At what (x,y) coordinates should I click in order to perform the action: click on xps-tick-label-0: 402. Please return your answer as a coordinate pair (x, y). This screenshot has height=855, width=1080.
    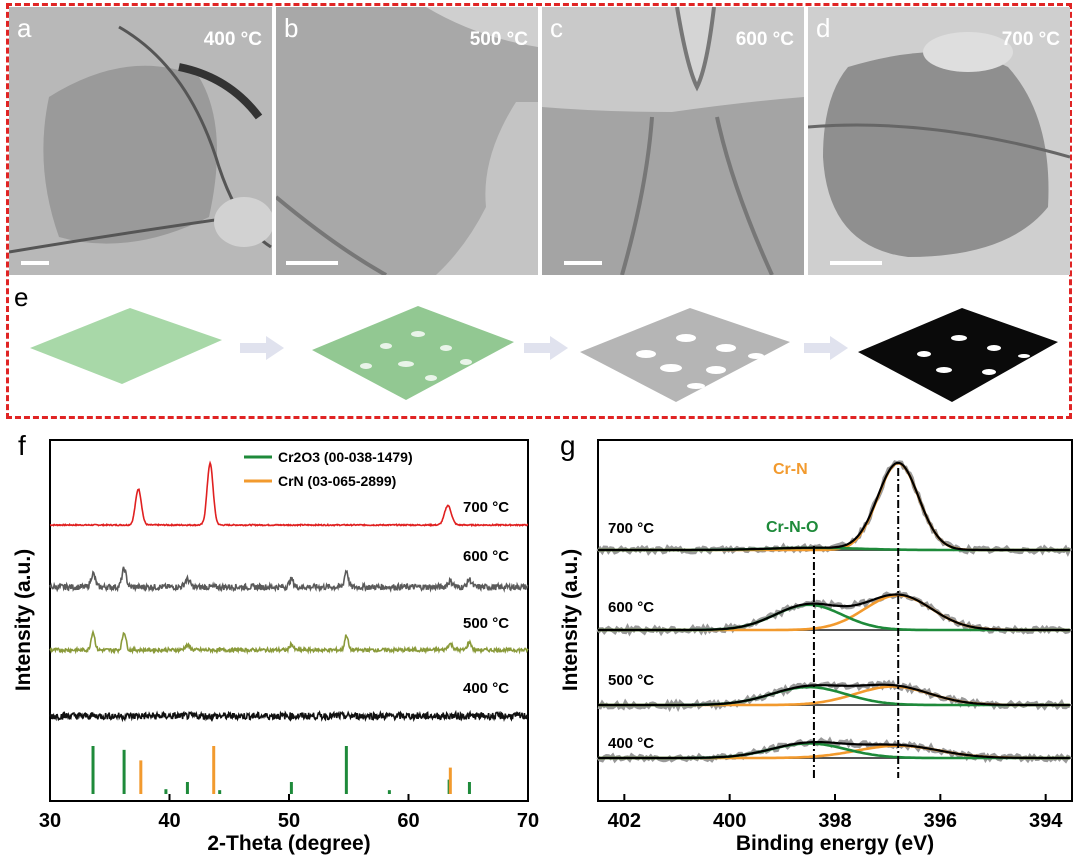
    Looking at the image, I should click on (624, 821).